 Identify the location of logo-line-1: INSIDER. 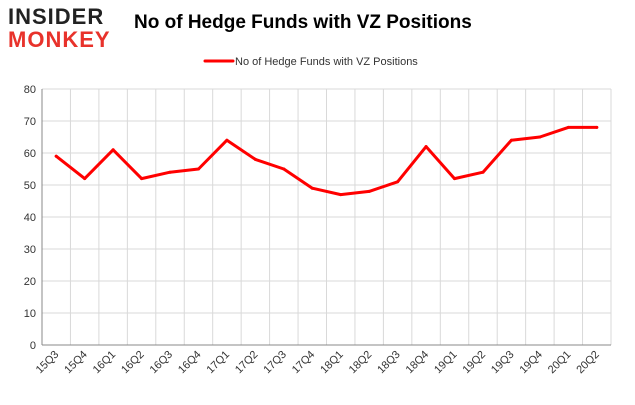
(56, 16).